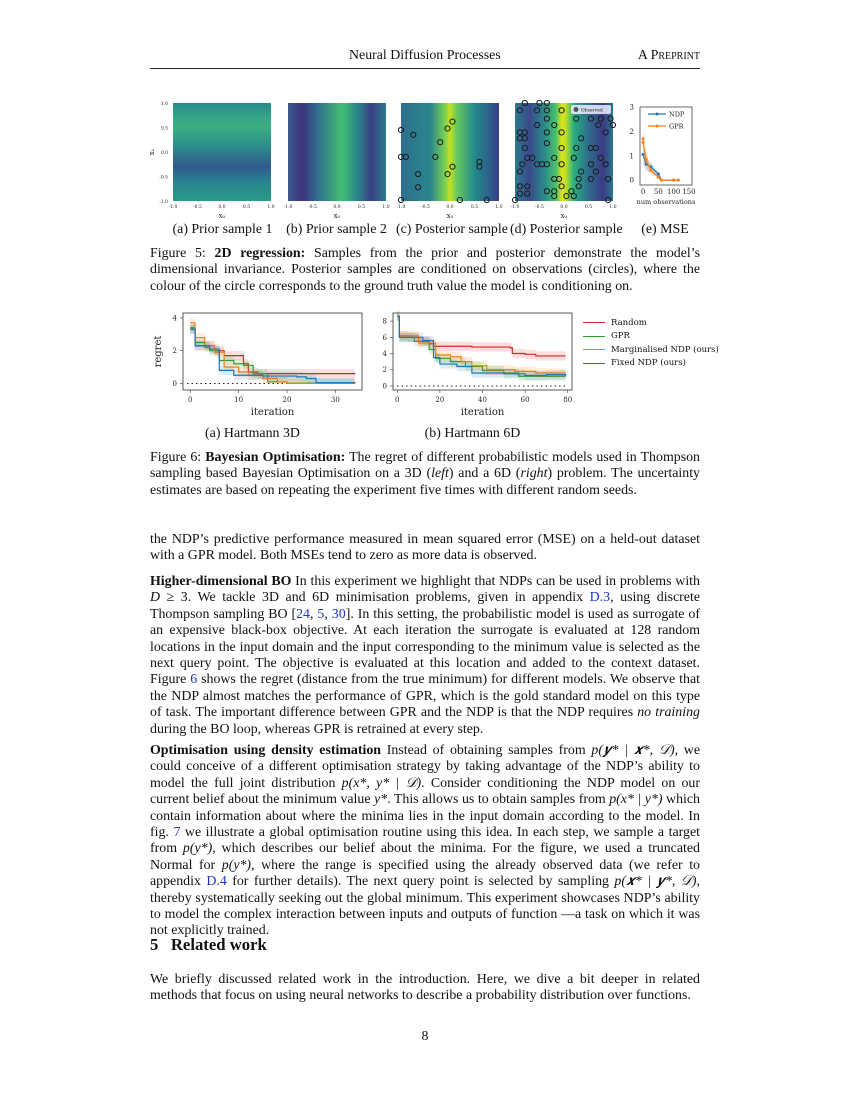 The width and height of the screenshot is (850, 1100). What do you see at coordinates (677, 115) in the screenshot?
I see `legend-label: NDP` at bounding box center [677, 115].